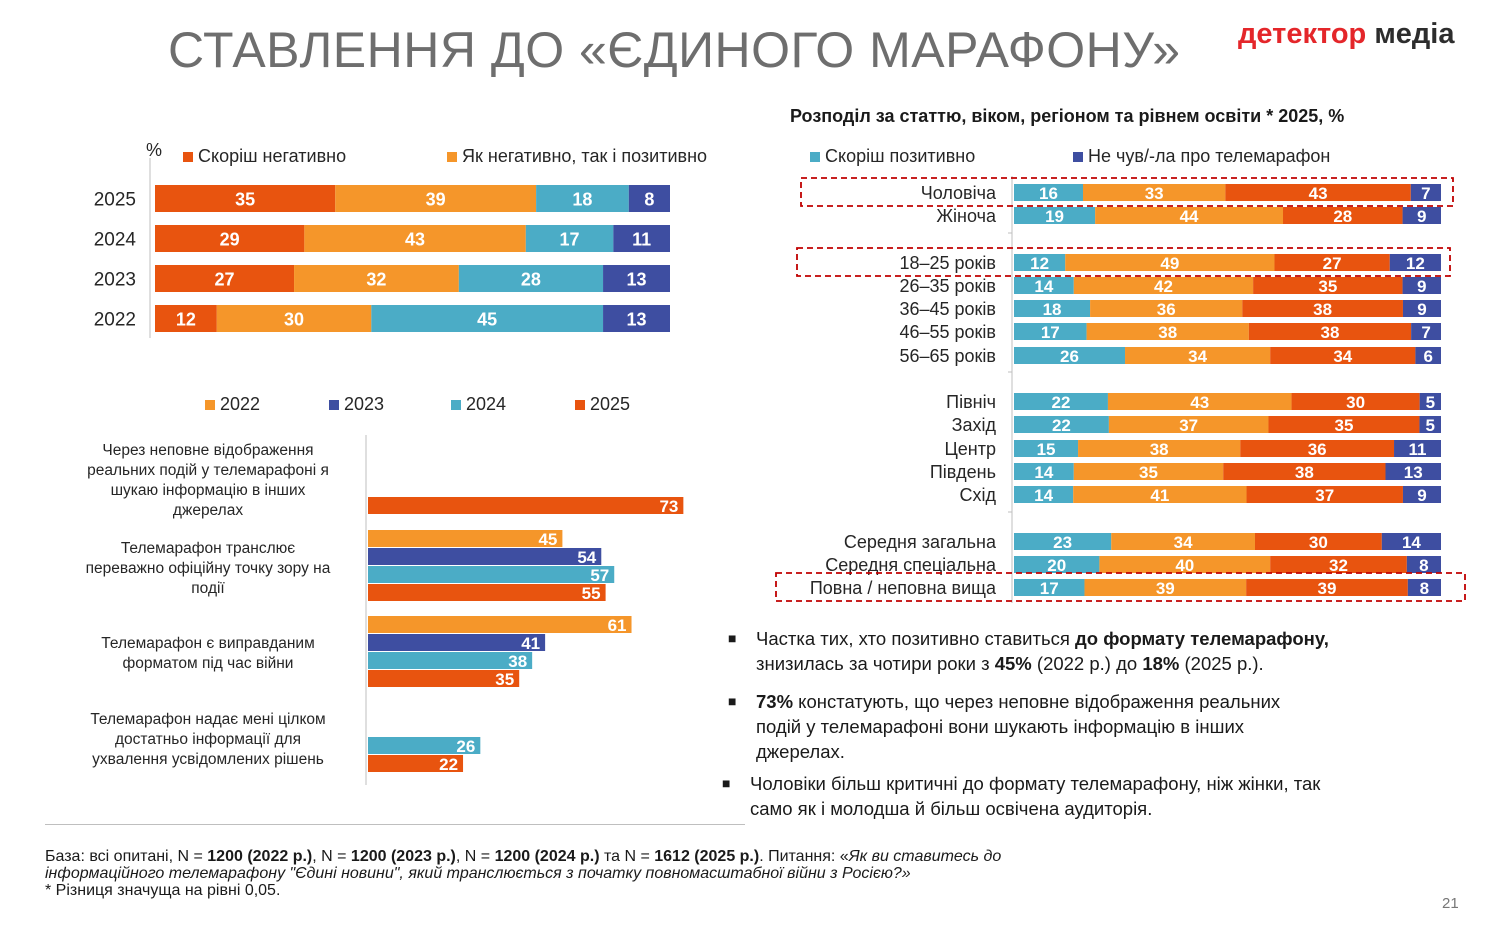  What do you see at coordinates (1087, 663) in the screenshot?
I see `bullet-text: (2022 р.) до` at bounding box center [1087, 663].